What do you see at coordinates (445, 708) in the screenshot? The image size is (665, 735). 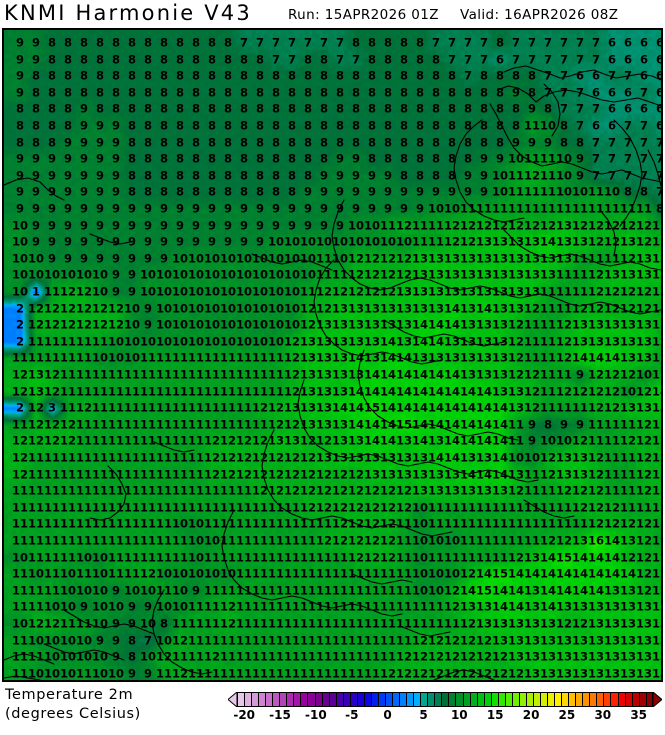 I see `colorbar: -20 -15 -10 -5 0 5 10 15 20 25 30 35` at bounding box center [445, 708].